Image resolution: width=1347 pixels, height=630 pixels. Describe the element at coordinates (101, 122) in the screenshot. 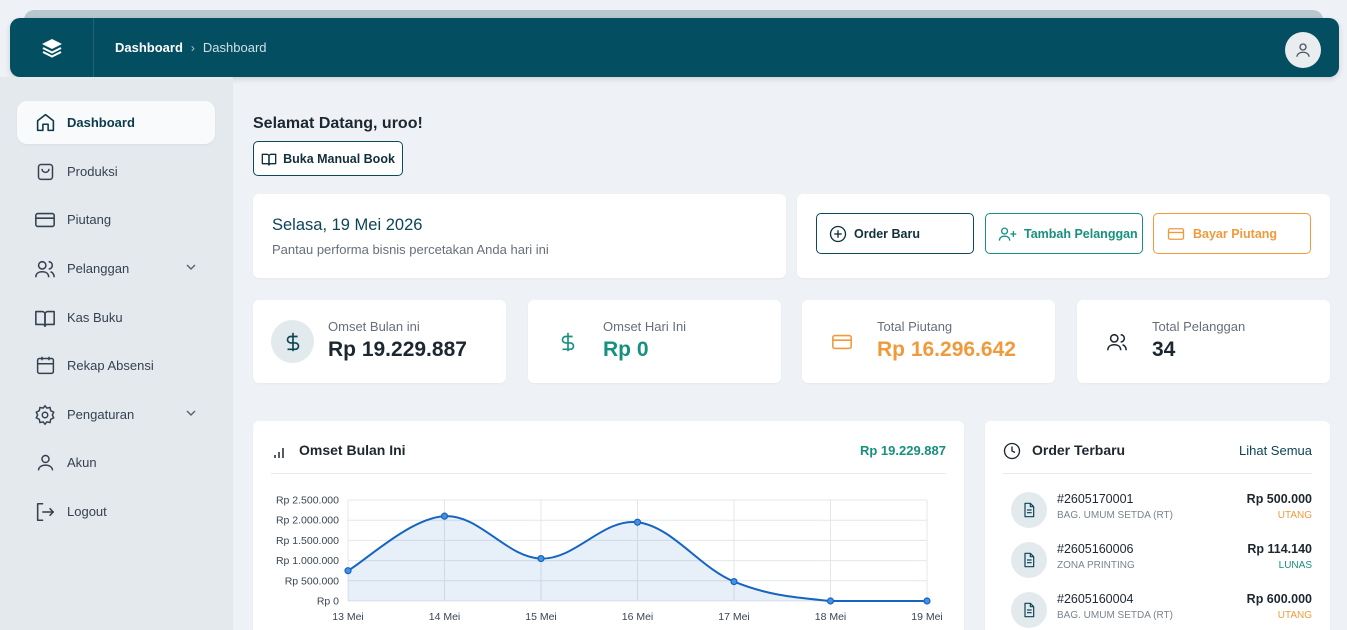

I see `sidebar-item-label: Dashboard` at that location.